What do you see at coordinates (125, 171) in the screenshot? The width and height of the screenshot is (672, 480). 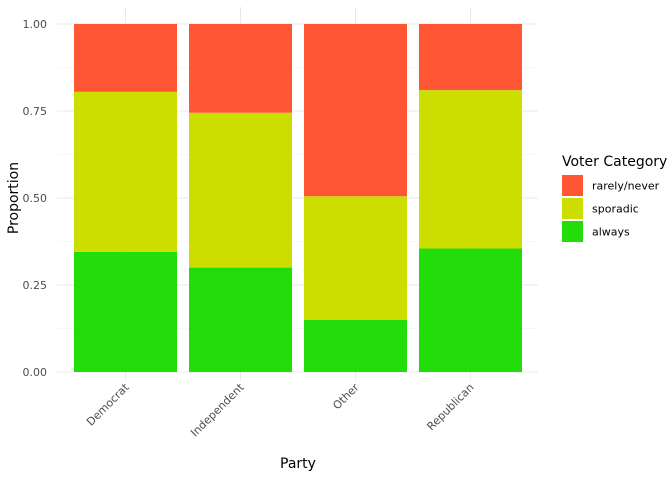 I see `bar-democrat-sporadic` at bounding box center [125, 171].